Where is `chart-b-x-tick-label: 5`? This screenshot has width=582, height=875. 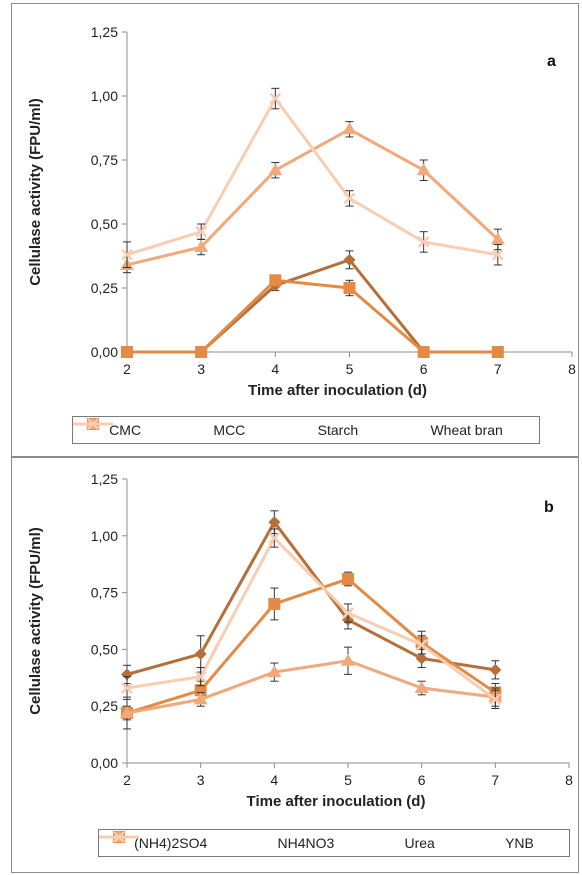
chart-b-x-tick-label: 5 is located at coordinates (348, 780).